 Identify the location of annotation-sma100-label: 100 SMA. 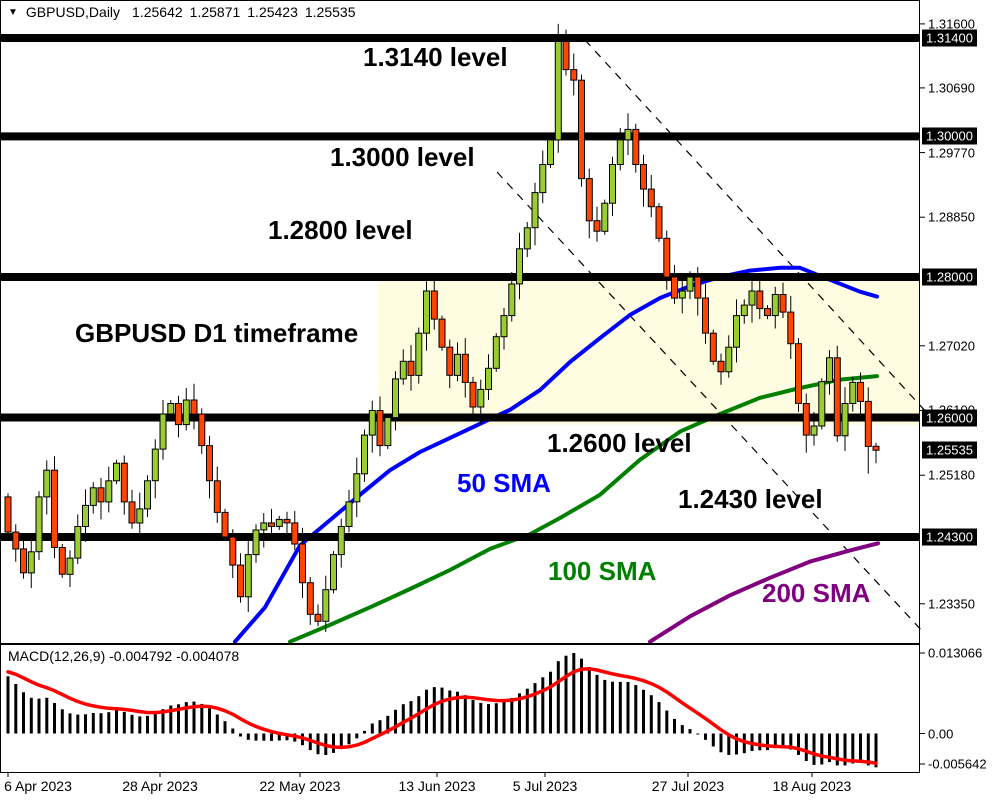
(602, 571).